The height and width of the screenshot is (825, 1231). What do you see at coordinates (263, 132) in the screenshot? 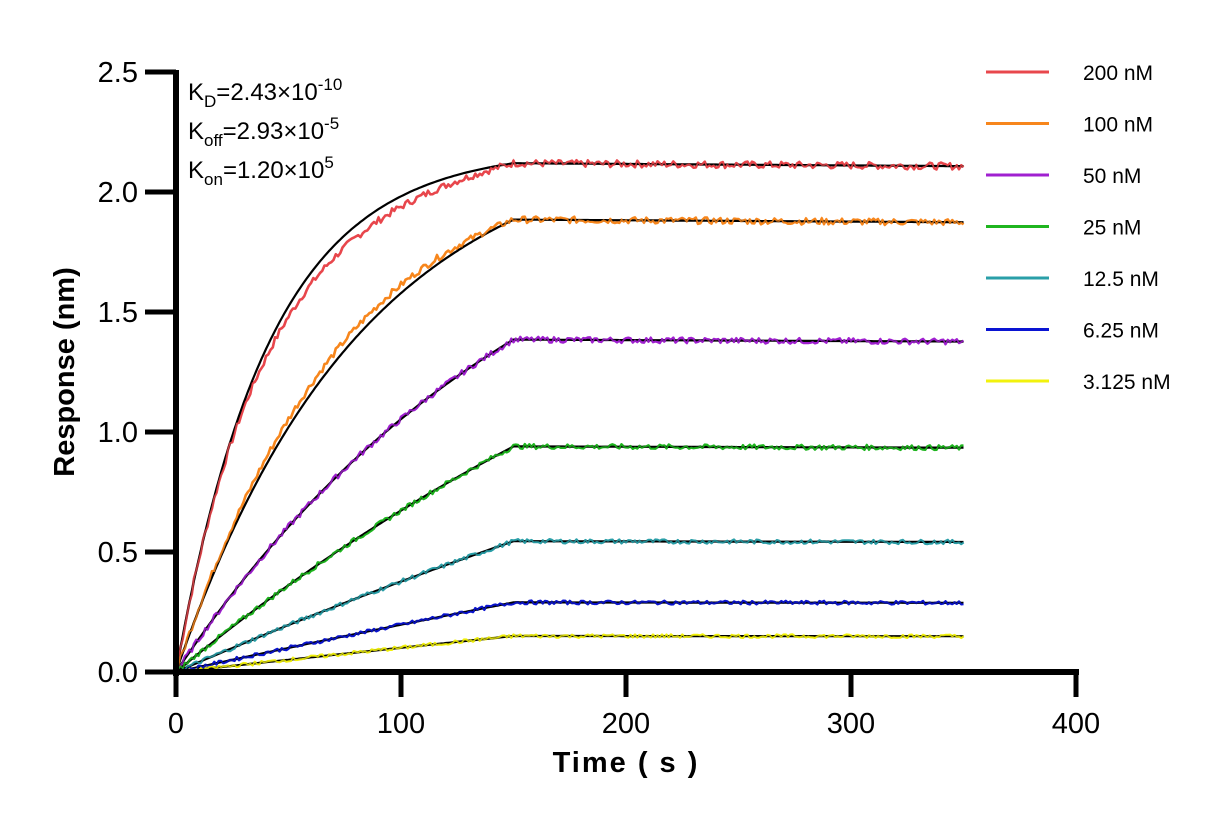
I see `koff-annotation: Koff=2.93×10-5` at bounding box center [263, 132].